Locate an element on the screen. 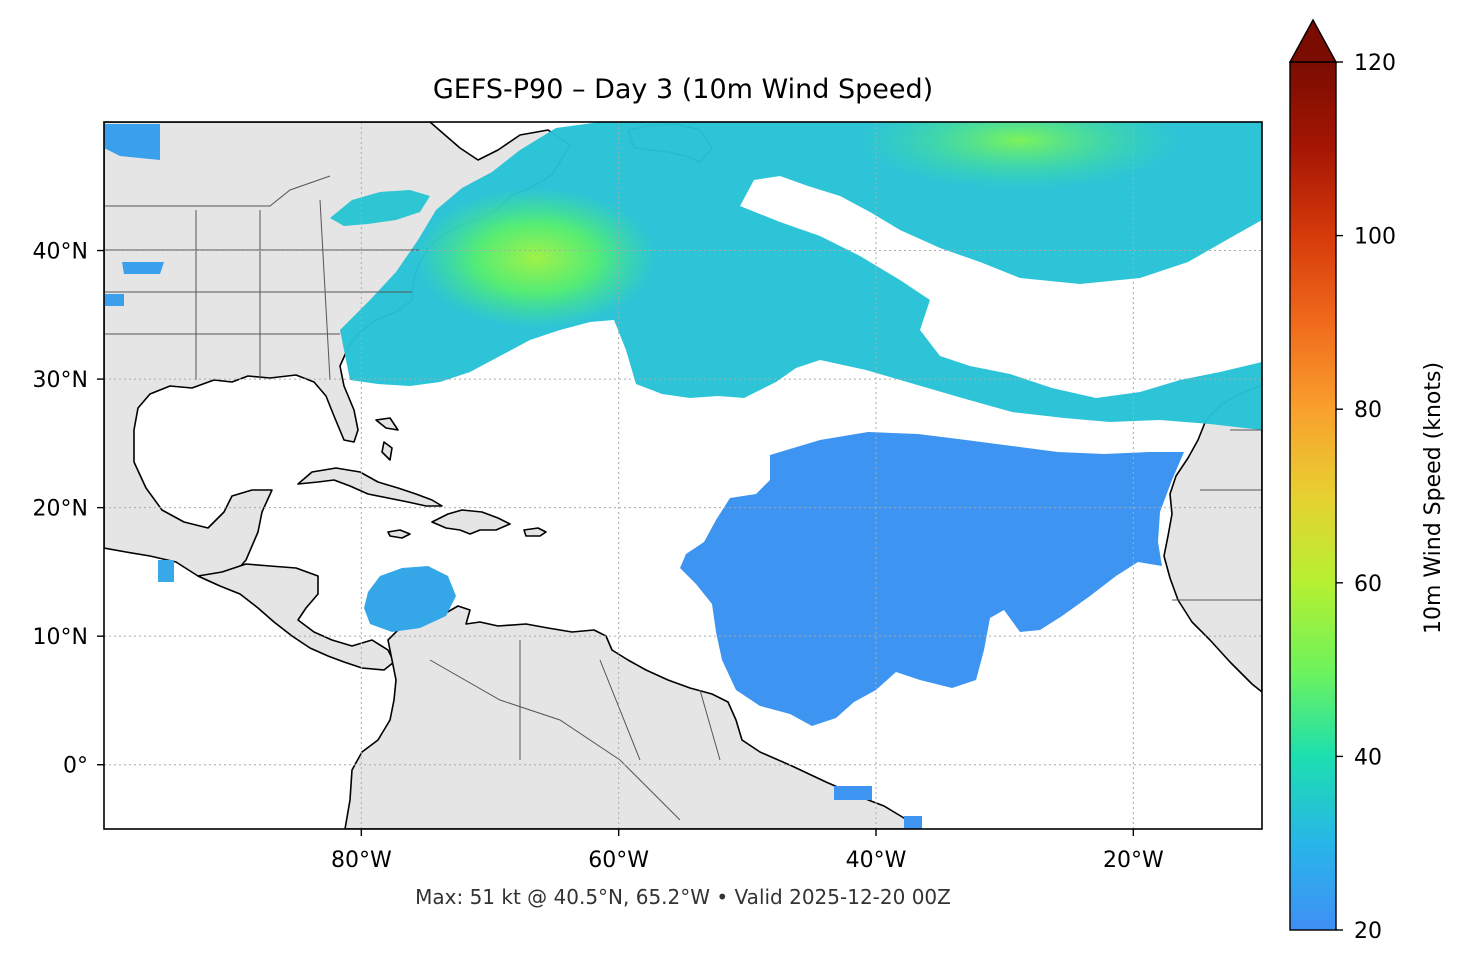 The width and height of the screenshot is (1466, 969). x-tick-label: 20°W is located at coordinates (1133, 860).